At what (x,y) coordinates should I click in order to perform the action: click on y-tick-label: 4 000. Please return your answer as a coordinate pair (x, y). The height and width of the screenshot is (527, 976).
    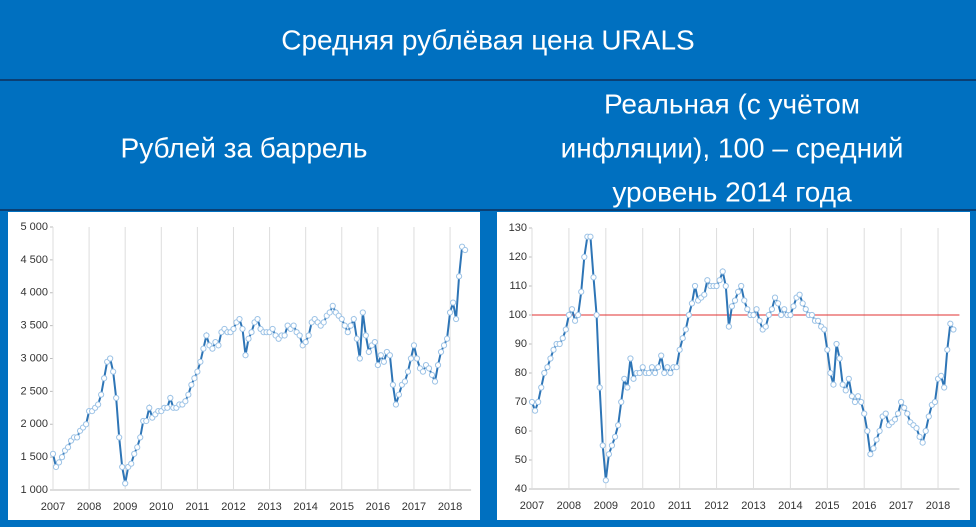
    Looking at the image, I should click on (34, 293).